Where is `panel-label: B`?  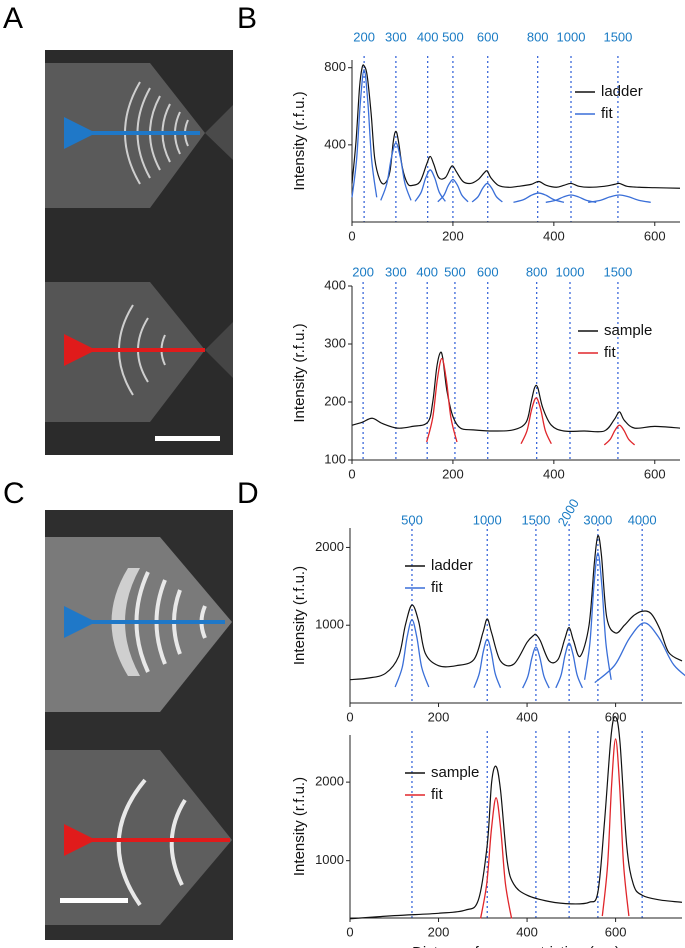 panel-label: B is located at coordinates (247, 18).